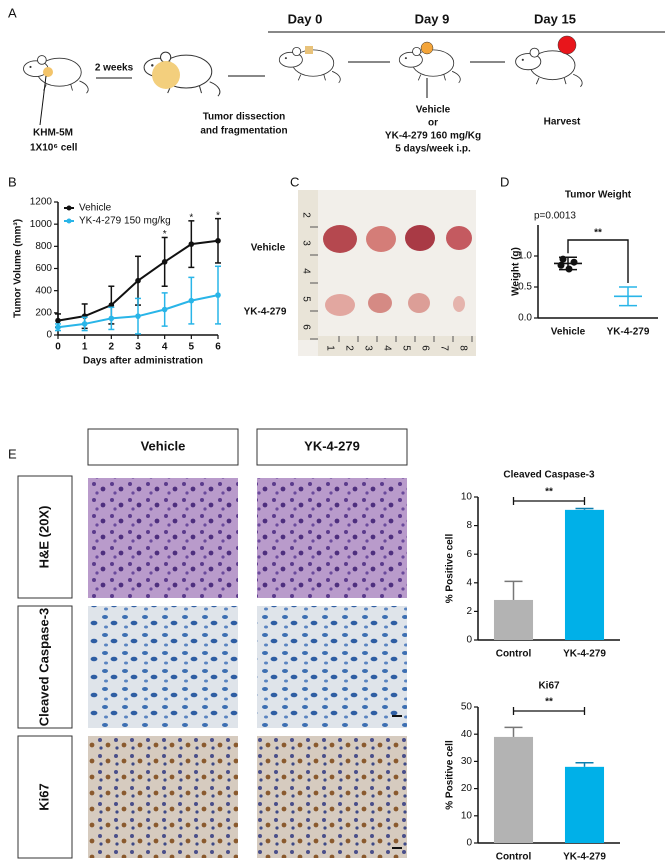  What do you see at coordinates (525, 287) in the screenshot?
I see `y-tick-label: 0.5` at bounding box center [525, 287].